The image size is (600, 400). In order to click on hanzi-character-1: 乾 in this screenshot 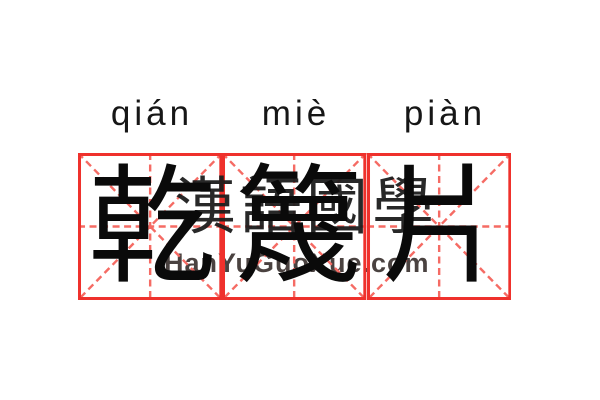, I will do `click(152, 227)`.